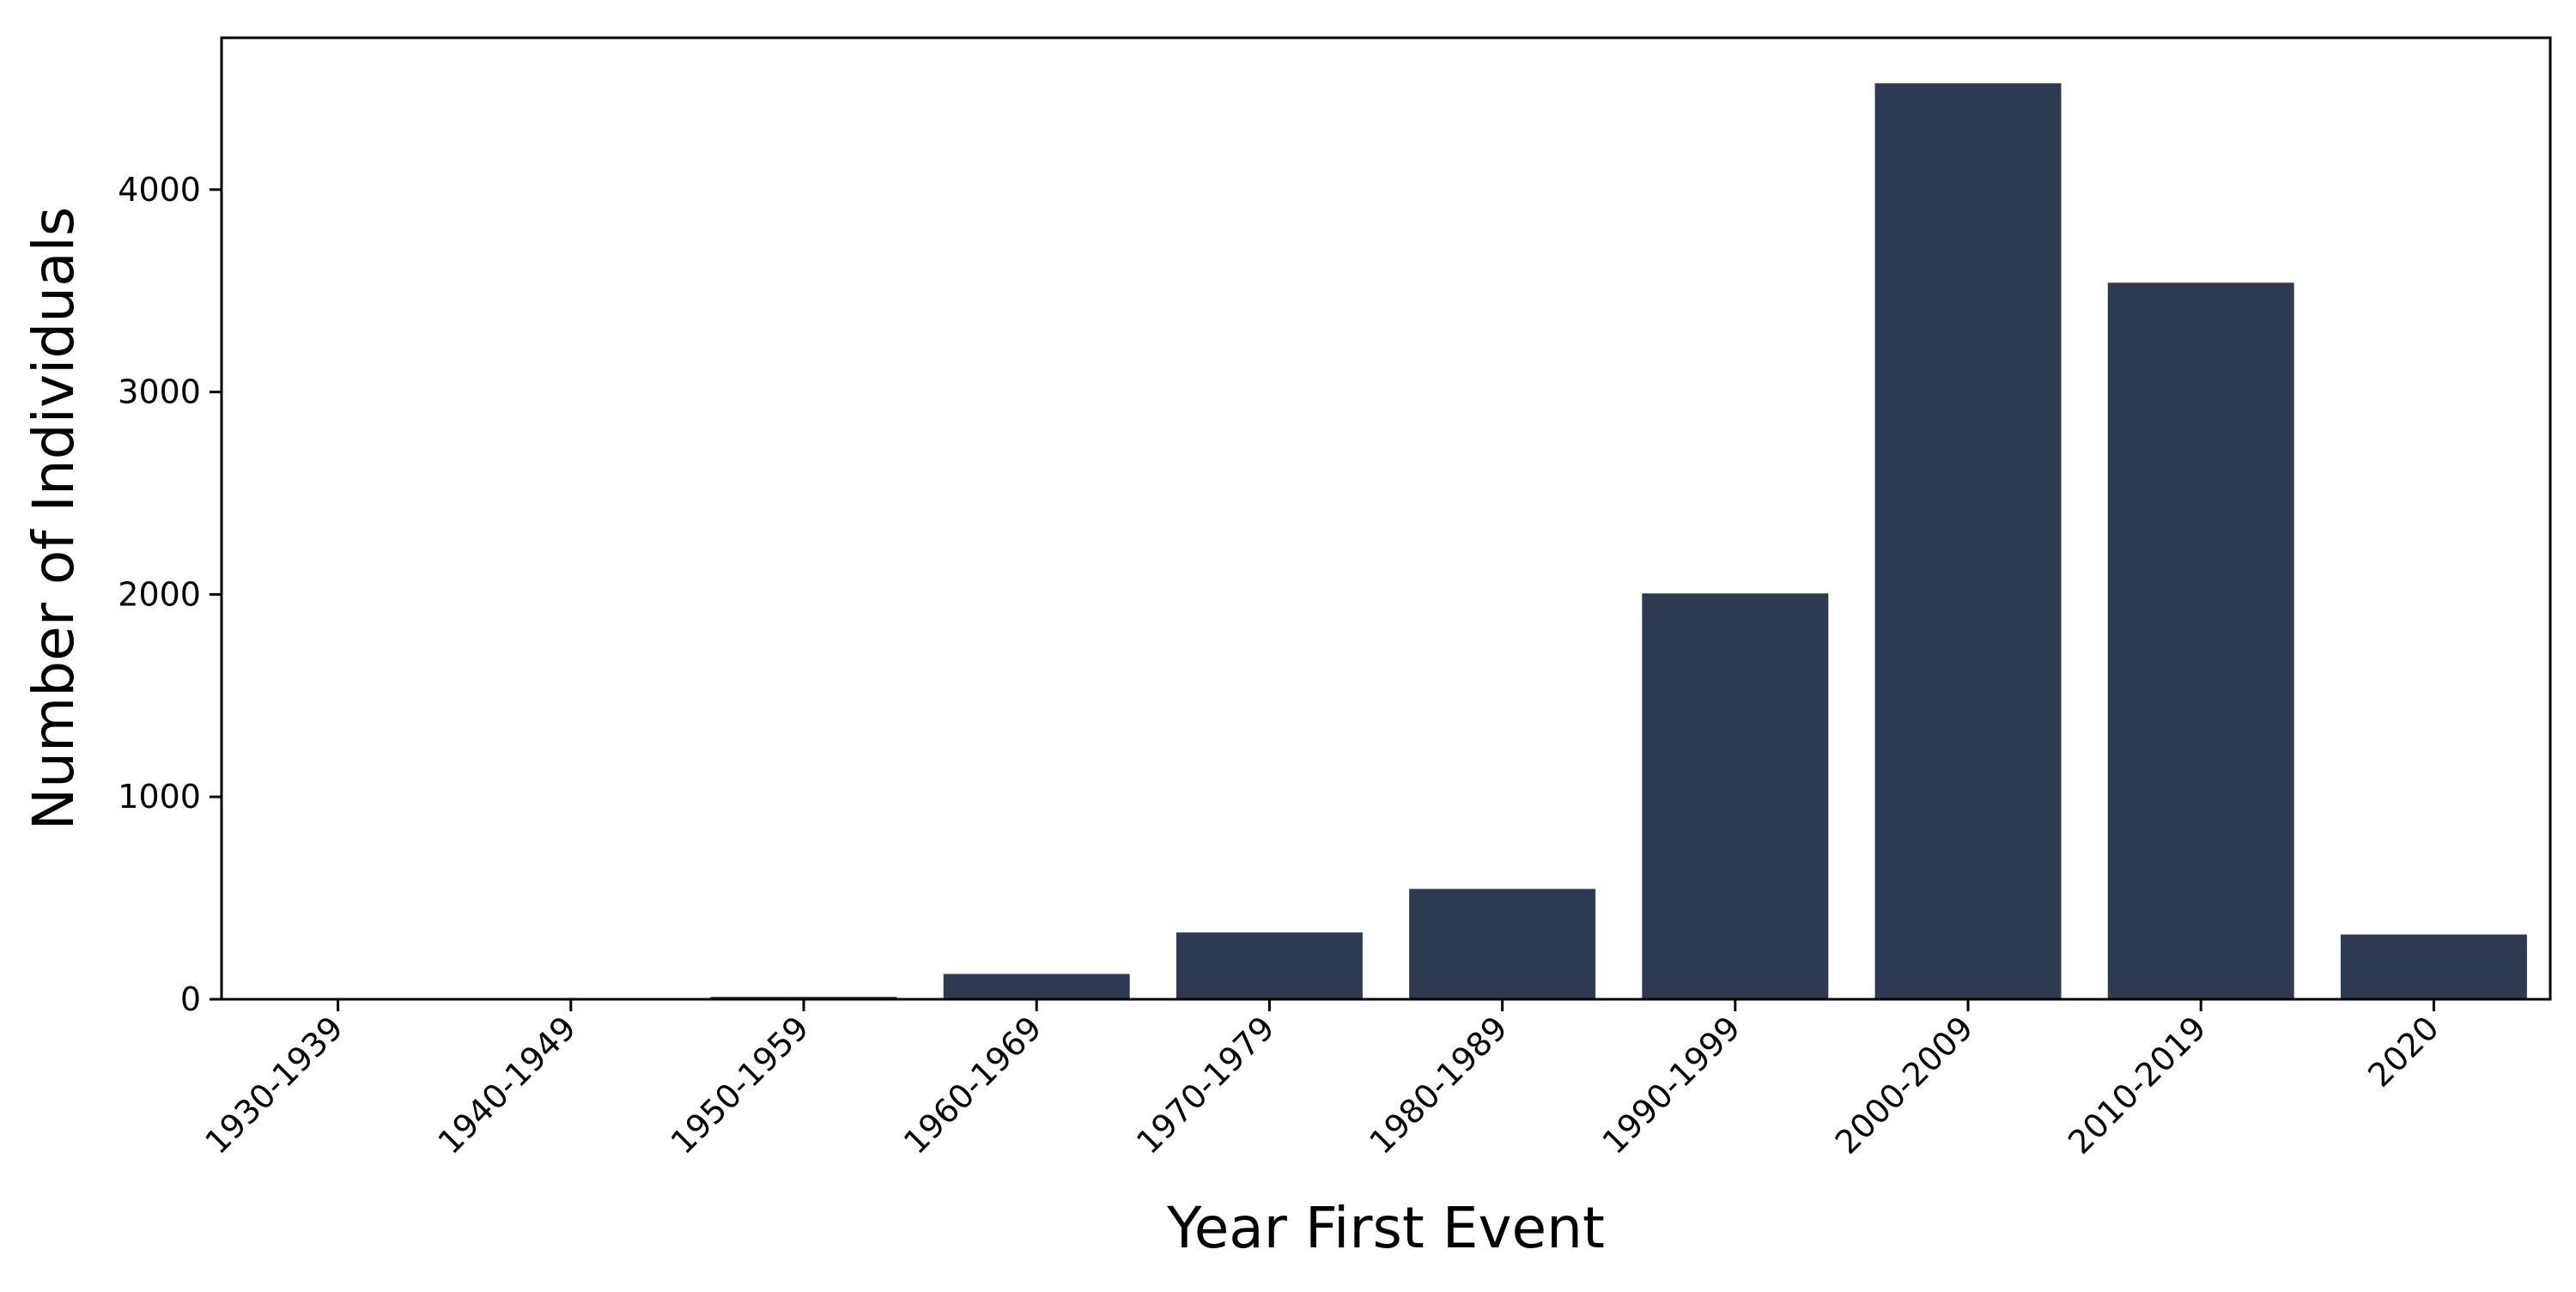 The image size is (2576, 1292). I want to click on bar-2010-2019, so click(2201, 640).